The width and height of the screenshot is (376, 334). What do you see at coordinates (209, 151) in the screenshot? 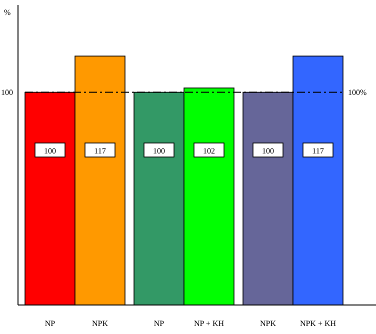
I see `data-label: 102` at bounding box center [209, 151].